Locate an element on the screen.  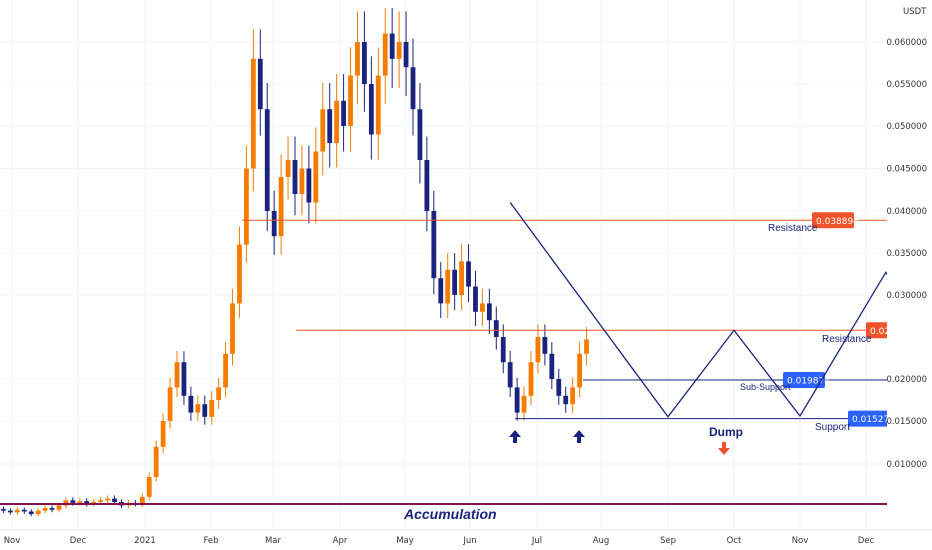
y-tick-label: 0.015000 is located at coordinates (906, 422).